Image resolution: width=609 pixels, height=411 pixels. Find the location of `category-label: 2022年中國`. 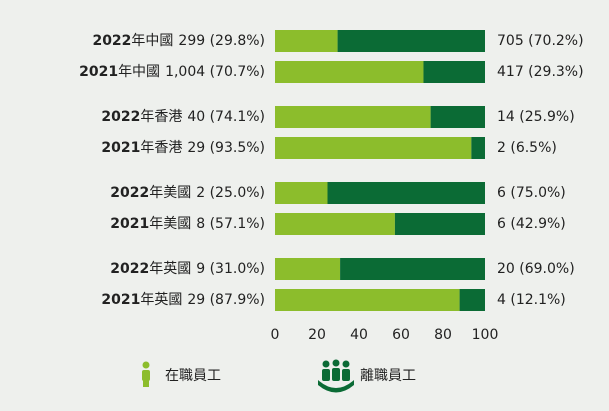

category-label: 2022年中國 is located at coordinates (132, 41).